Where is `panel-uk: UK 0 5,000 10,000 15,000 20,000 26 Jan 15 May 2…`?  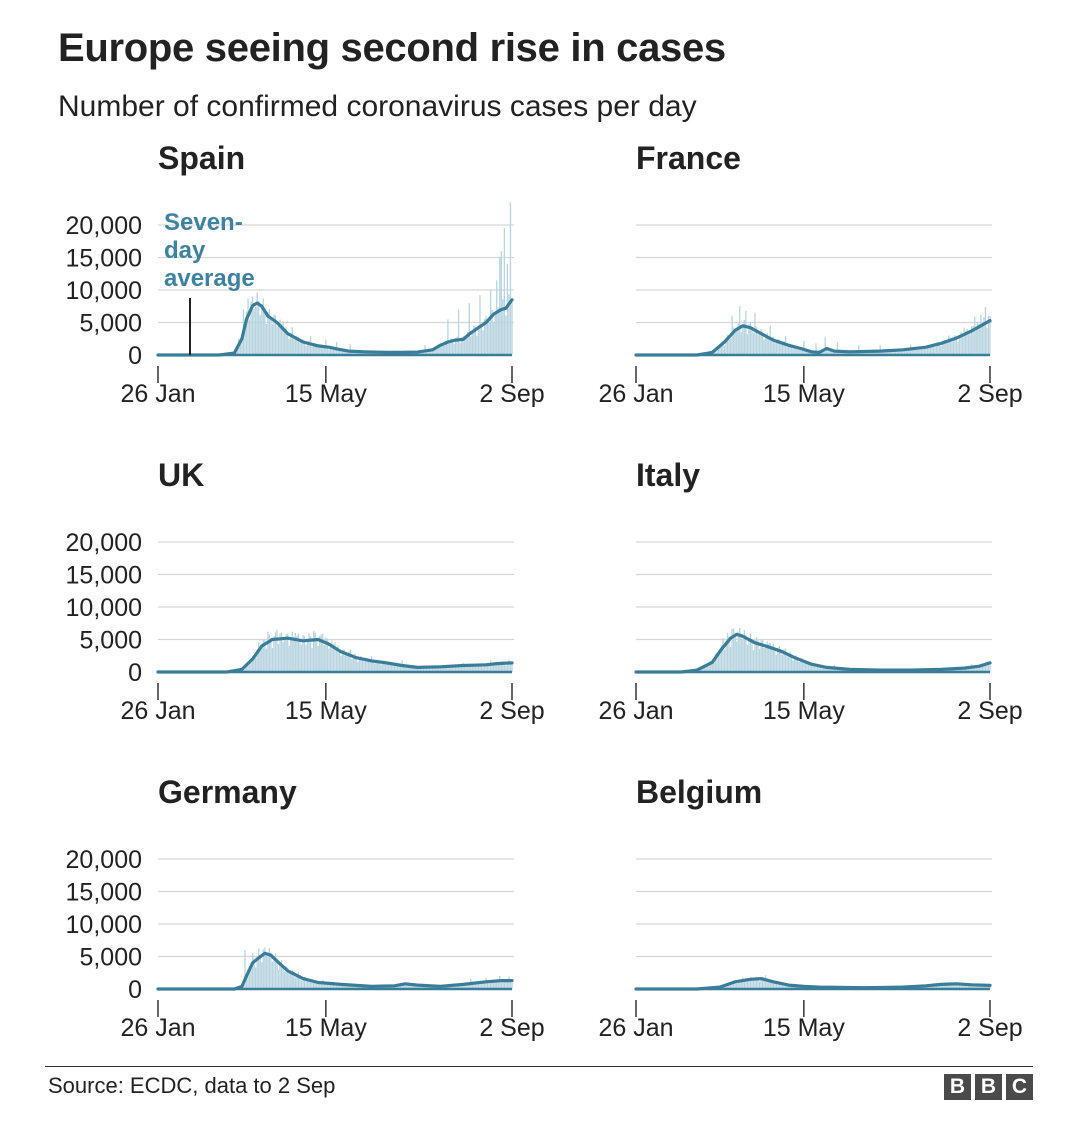 panel-uk: UK 0 5,000 10,000 15,000 20,000 26 Jan 15 May 2… is located at coordinates (362, 612).